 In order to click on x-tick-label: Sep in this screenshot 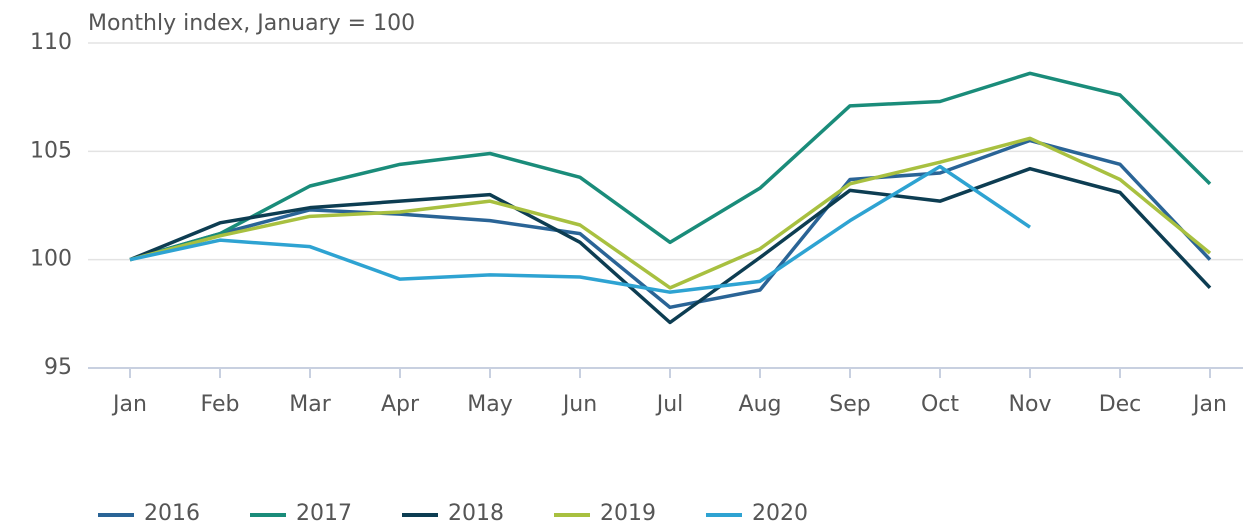, I will do `click(849, 404)`.